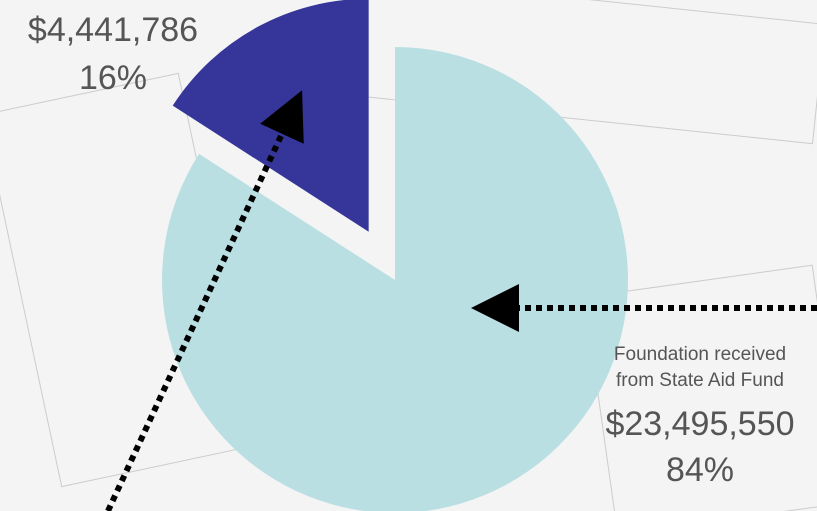 The image size is (817, 511). Describe the element at coordinates (700, 470) in the screenshot. I see `percent-label: 84%` at that location.